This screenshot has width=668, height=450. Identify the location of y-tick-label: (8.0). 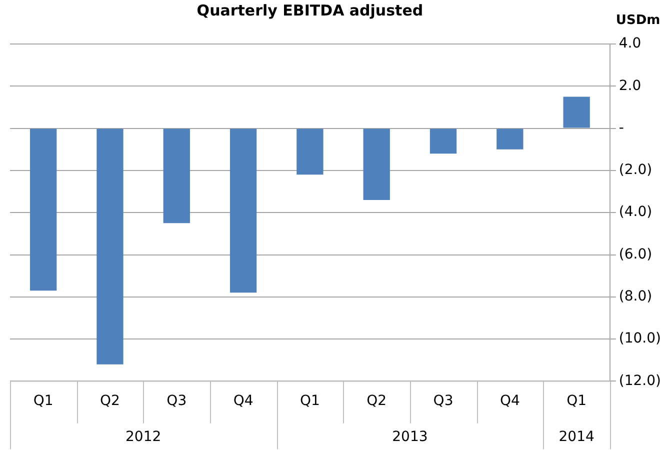
(635, 296).